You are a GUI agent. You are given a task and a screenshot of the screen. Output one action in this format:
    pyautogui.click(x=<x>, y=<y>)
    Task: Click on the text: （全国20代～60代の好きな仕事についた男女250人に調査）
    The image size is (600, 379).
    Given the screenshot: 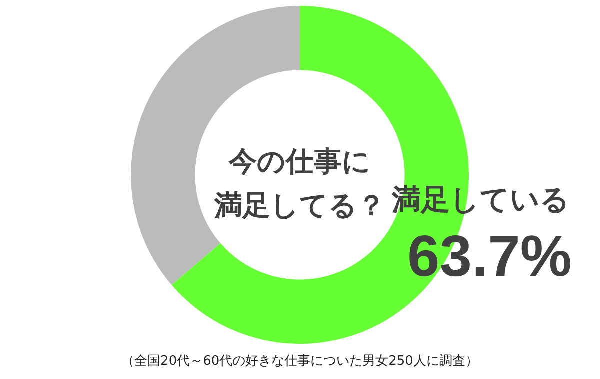 What is the action you would take?
    pyautogui.click(x=300, y=361)
    